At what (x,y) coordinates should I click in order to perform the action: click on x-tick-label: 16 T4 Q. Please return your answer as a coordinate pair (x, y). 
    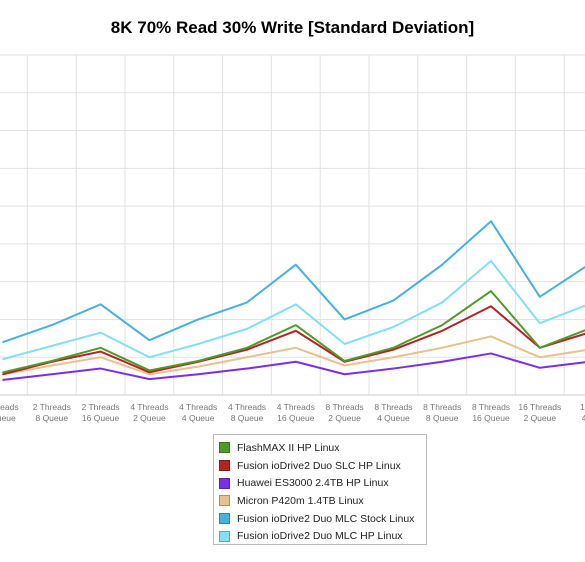
    Looking at the image, I should click on (582, 412).